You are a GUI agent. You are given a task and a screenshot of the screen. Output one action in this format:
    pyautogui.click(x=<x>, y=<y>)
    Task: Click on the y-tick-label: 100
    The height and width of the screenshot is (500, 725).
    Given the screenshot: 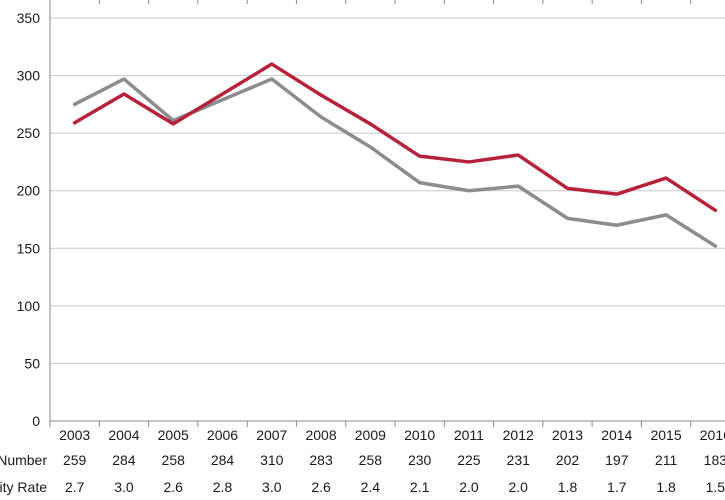 What is the action you would take?
    pyautogui.click(x=29, y=306)
    